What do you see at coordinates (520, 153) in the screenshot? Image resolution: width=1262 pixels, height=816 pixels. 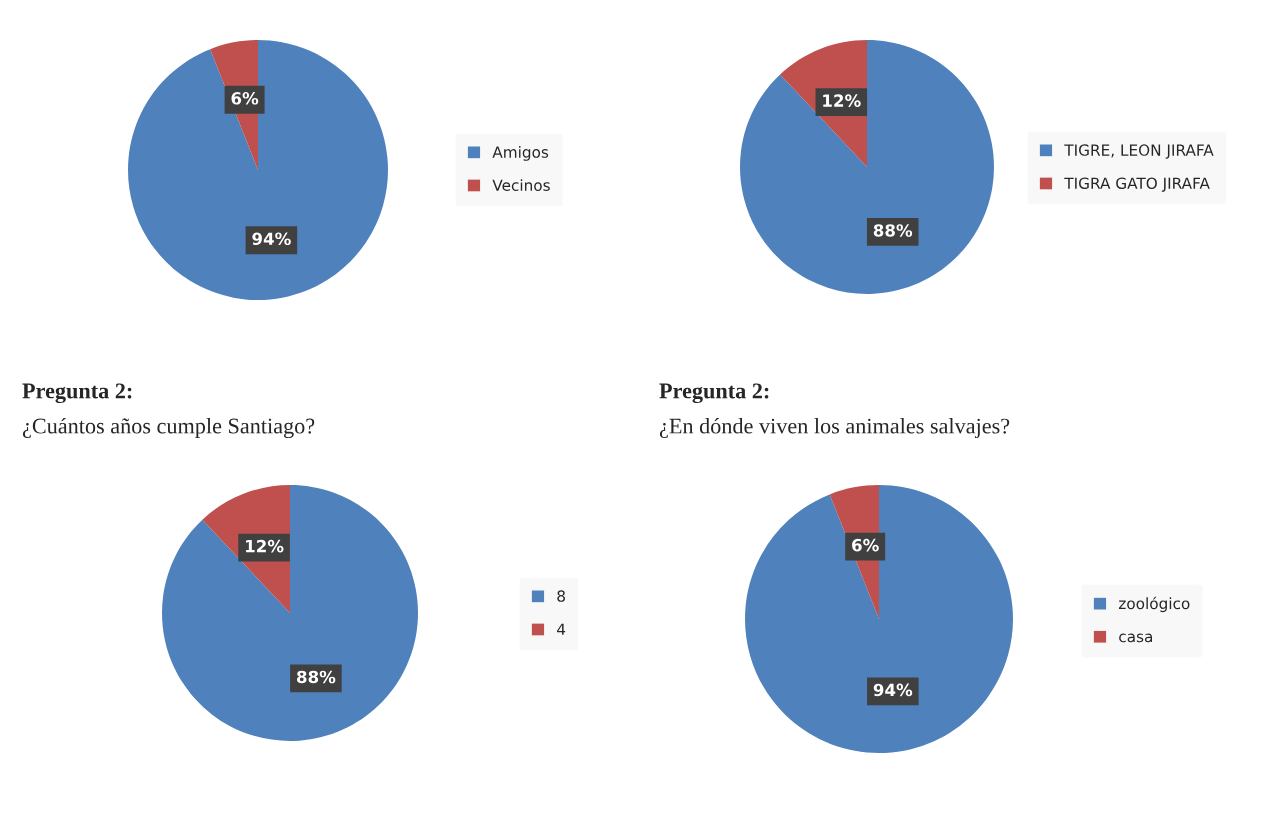 I see `legend-label: Amigos` at bounding box center [520, 153].